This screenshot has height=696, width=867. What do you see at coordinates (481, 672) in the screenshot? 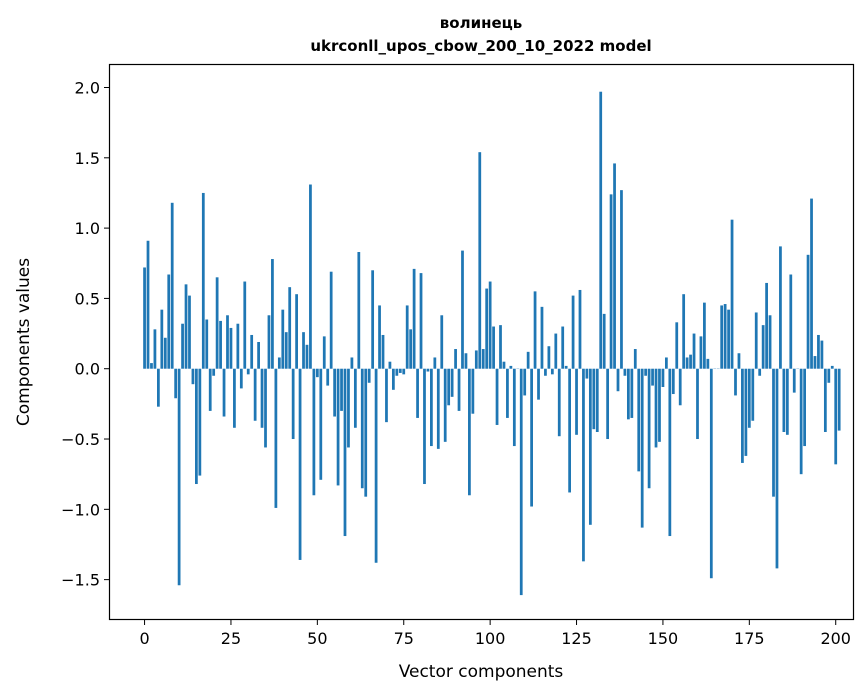
I see `x-axis-label: Vector components` at bounding box center [481, 672].